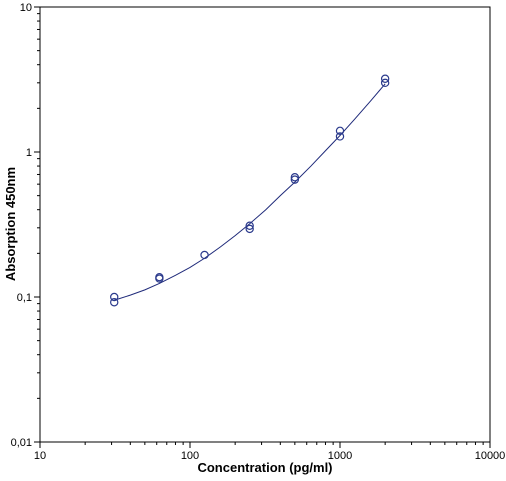 This screenshot has height=481, width=506. What do you see at coordinates (26, 8) in the screenshot?
I see `y-tick-label: 10` at bounding box center [26, 8].